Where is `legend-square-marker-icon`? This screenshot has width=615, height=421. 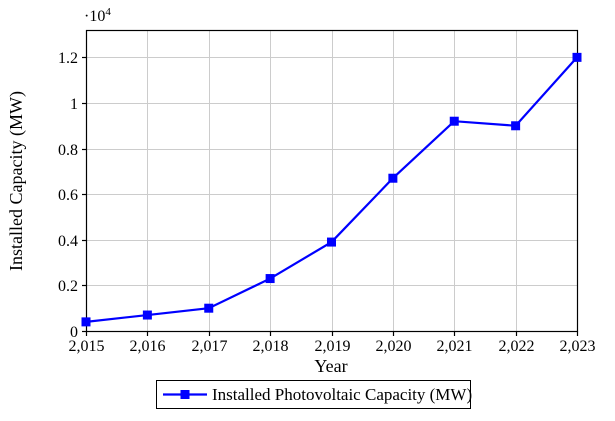 legend-square-marker-icon is located at coordinates (185, 394).